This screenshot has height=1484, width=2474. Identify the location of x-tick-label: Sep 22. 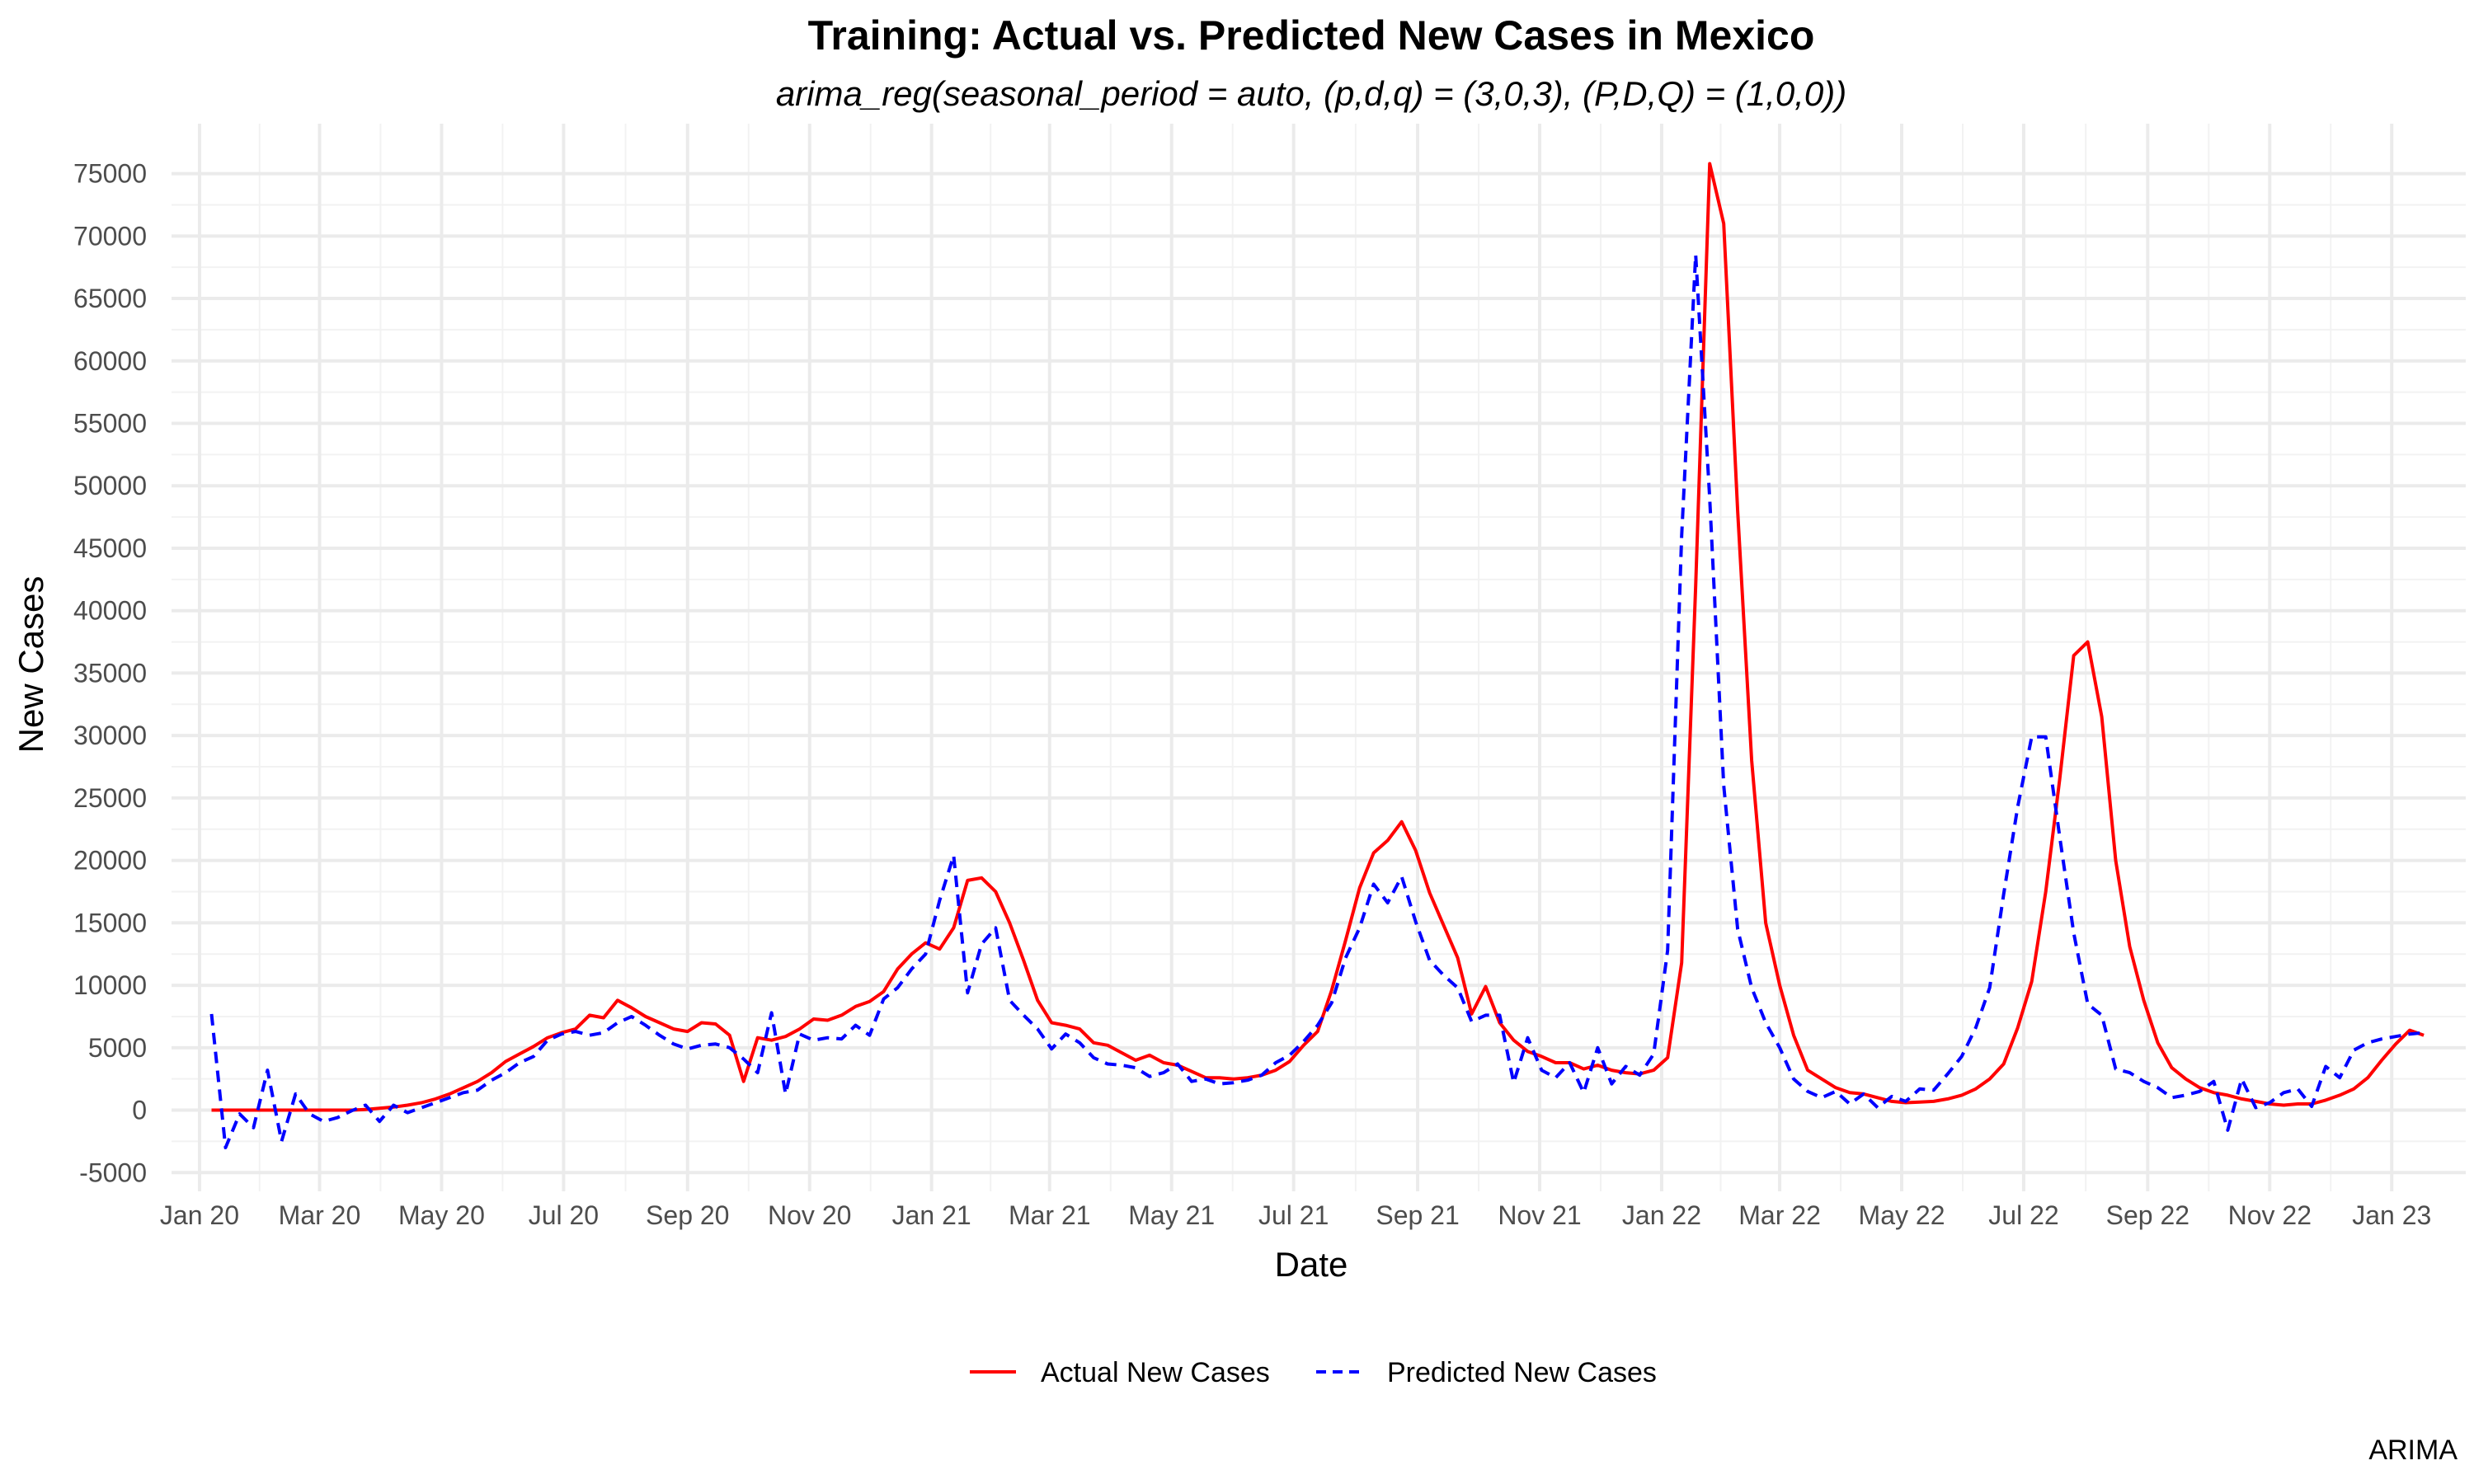
(2147, 1215).